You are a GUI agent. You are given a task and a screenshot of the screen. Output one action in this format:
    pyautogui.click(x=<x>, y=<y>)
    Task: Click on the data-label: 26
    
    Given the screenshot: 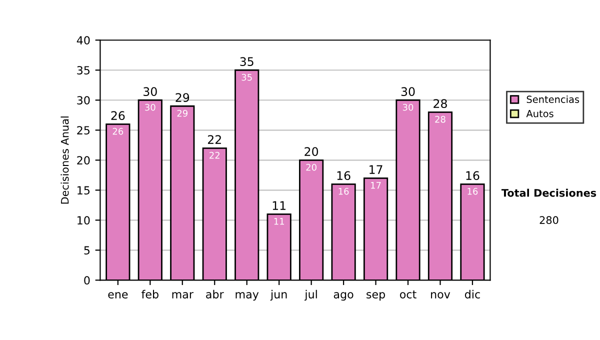 What is the action you would take?
    pyautogui.click(x=118, y=131)
    